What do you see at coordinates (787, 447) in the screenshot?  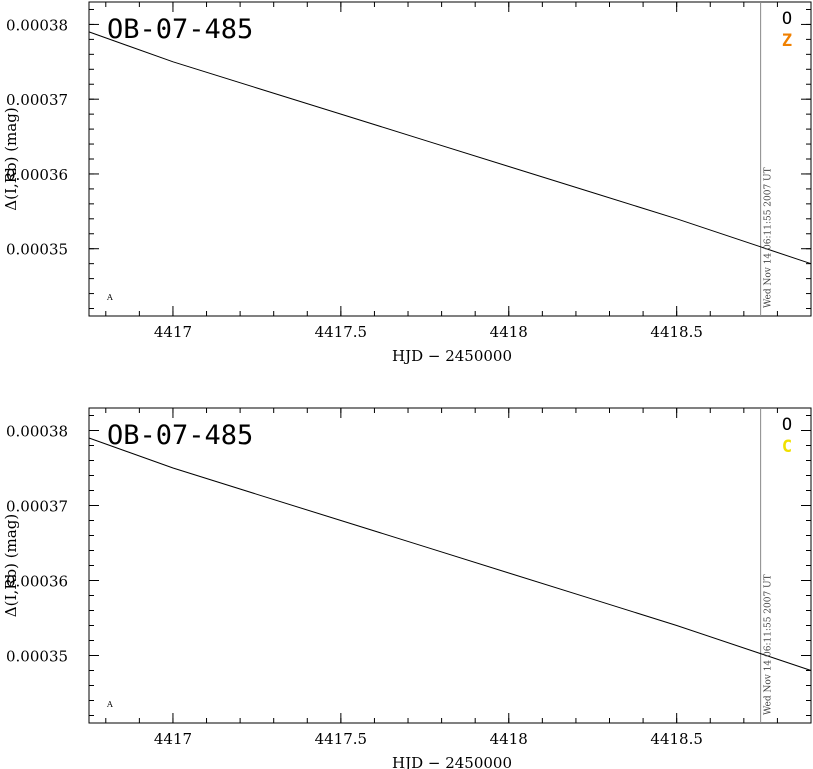 I see `corner-label-filter: C` at bounding box center [787, 447].